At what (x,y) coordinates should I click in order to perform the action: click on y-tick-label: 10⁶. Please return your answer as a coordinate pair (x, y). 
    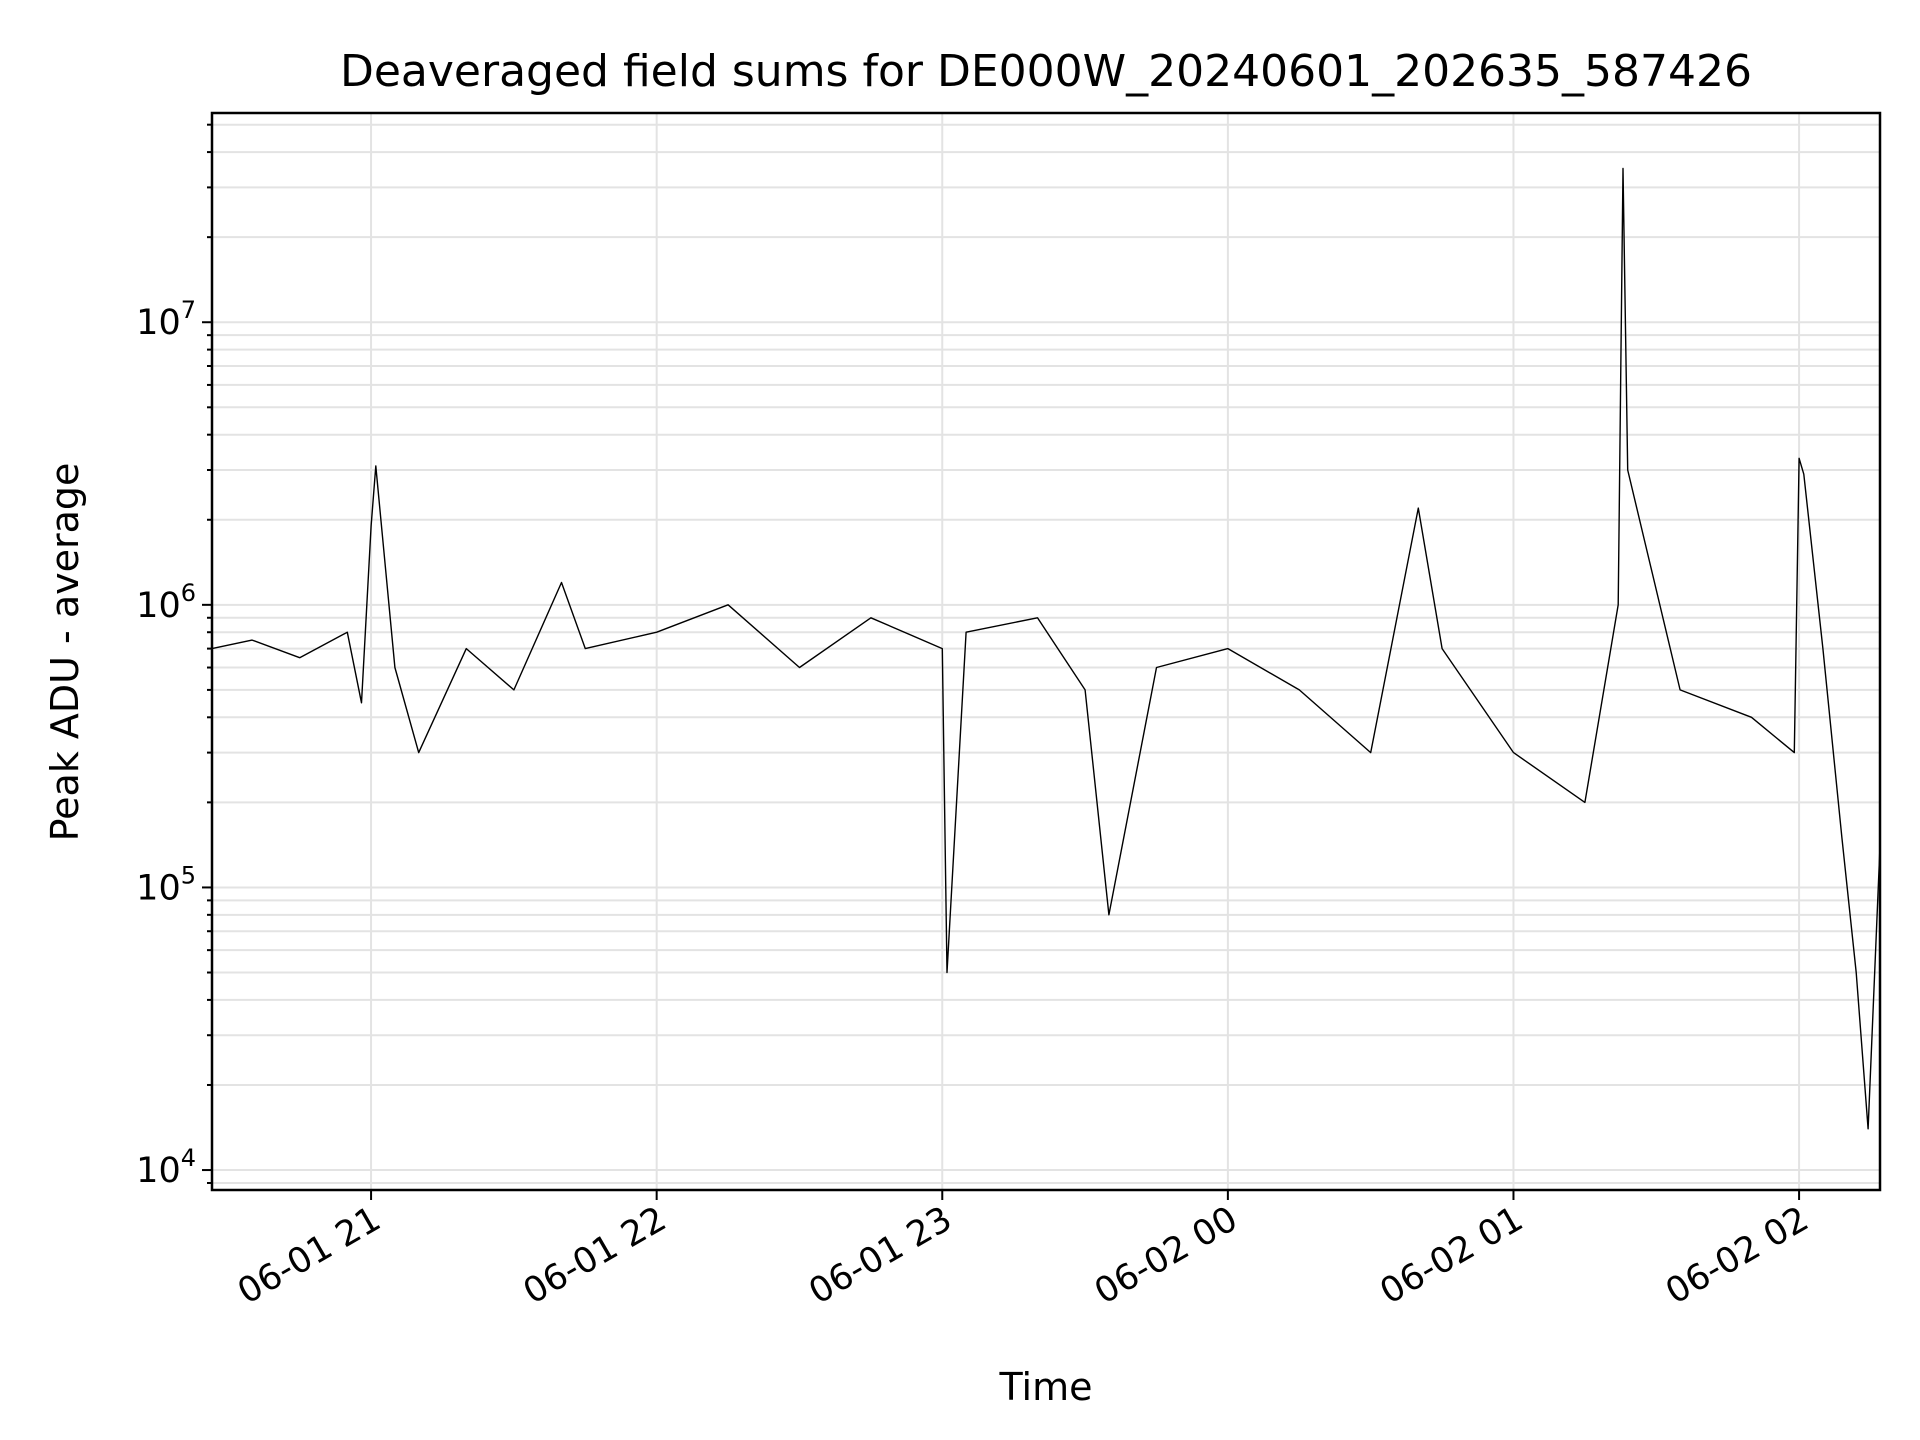
    Looking at the image, I should click on (166, 602).